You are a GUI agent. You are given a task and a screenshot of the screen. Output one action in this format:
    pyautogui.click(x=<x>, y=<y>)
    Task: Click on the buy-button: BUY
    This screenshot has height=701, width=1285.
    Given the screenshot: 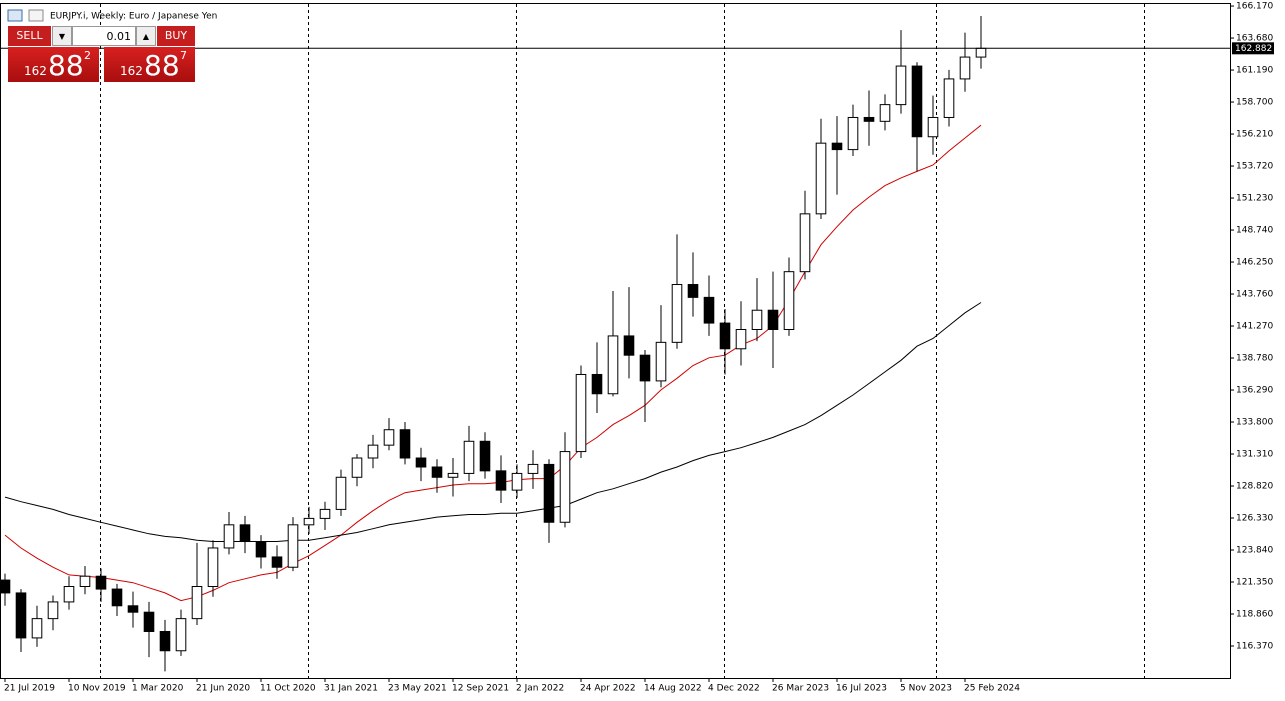 What is the action you would take?
    pyautogui.click(x=176, y=36)
    